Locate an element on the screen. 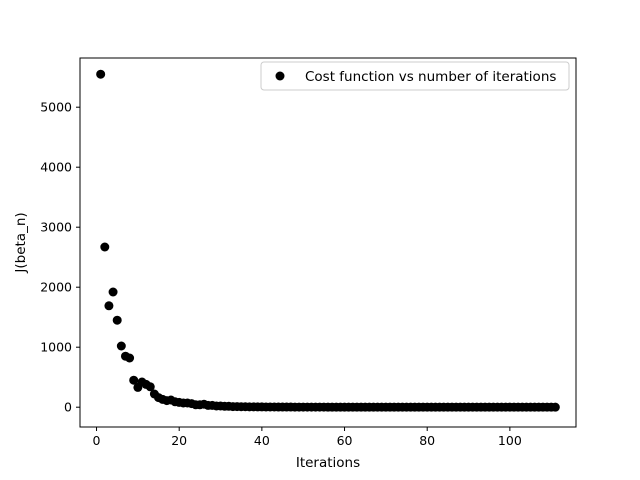 Image resolution: width=640 pixels, height=480 pixels. legend-box is located at coordinates (415, 76).